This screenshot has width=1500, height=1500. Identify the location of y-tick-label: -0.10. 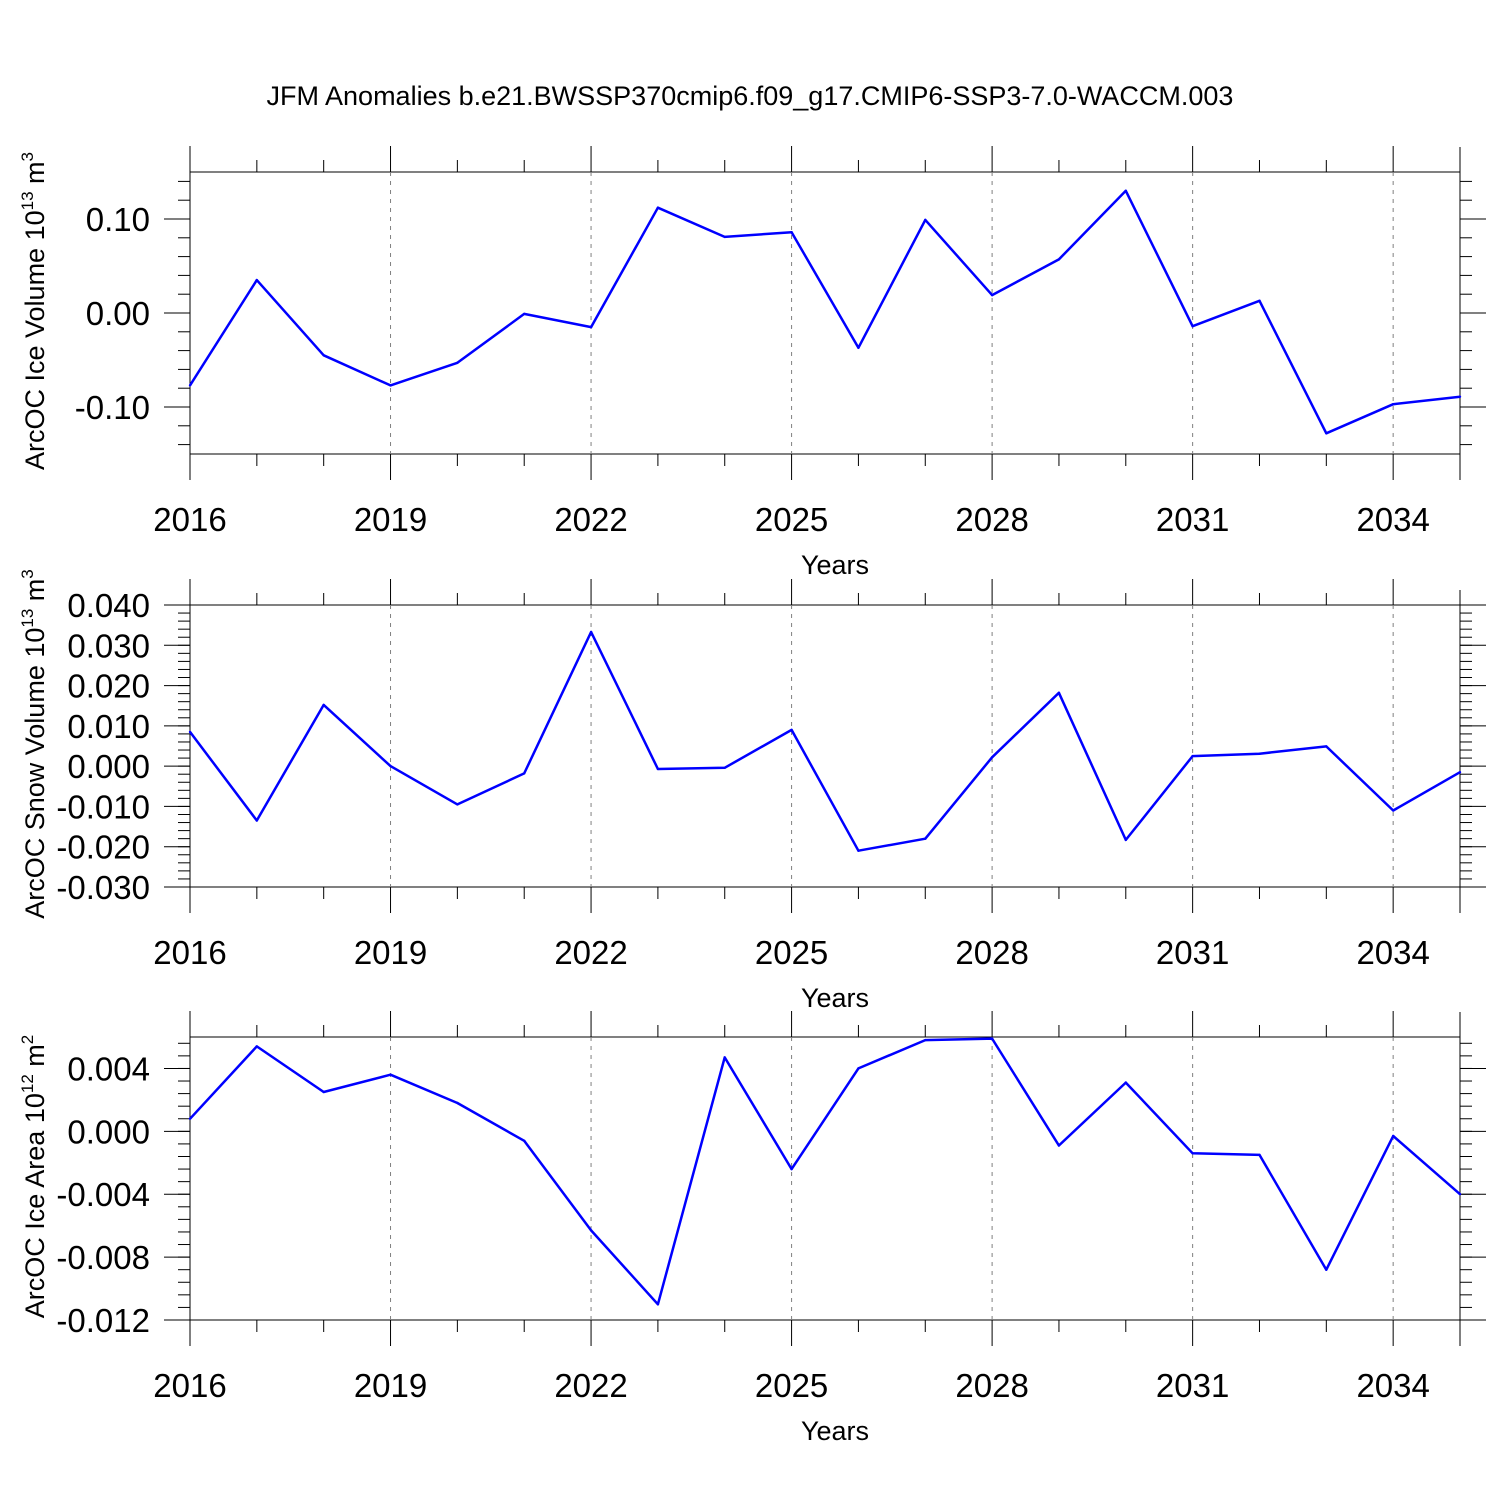
(112, 407).